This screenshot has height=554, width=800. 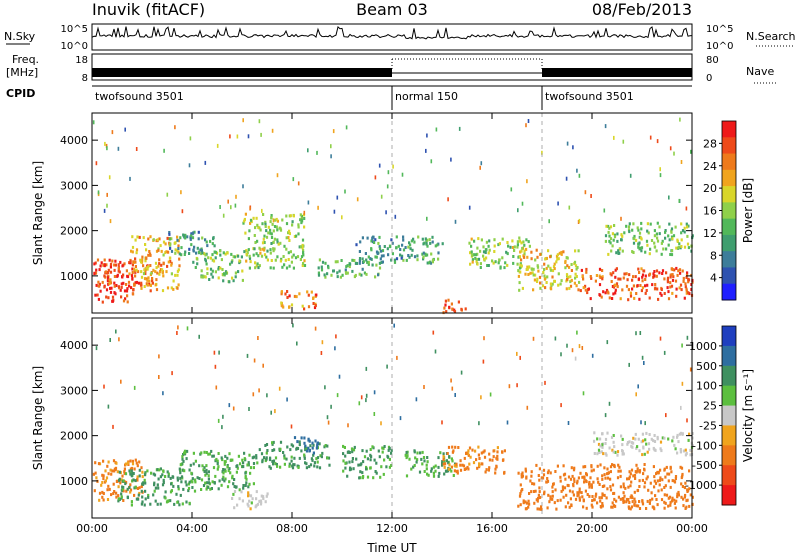 I want to click on nsky-tick-bottom: 10^0, so click(x=74, y=46).